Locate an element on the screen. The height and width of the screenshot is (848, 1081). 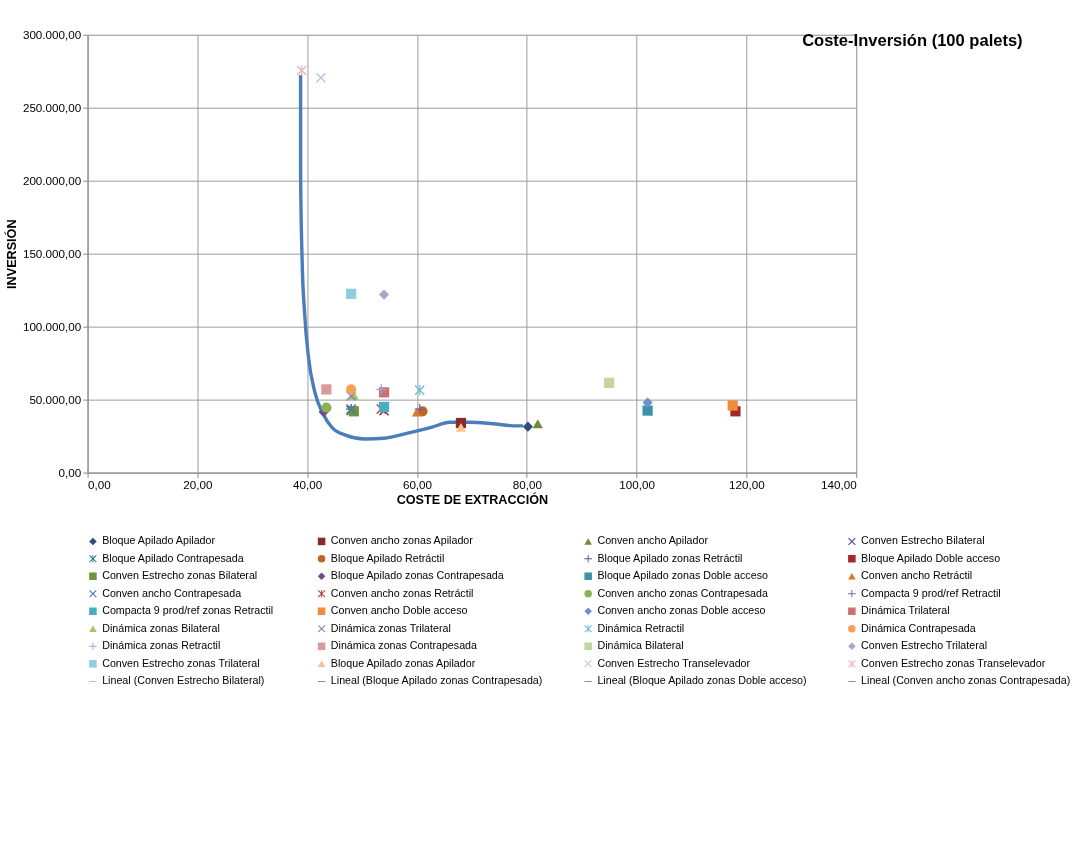
x-tick-label: 60,00 is located at coordinates (417, 484).